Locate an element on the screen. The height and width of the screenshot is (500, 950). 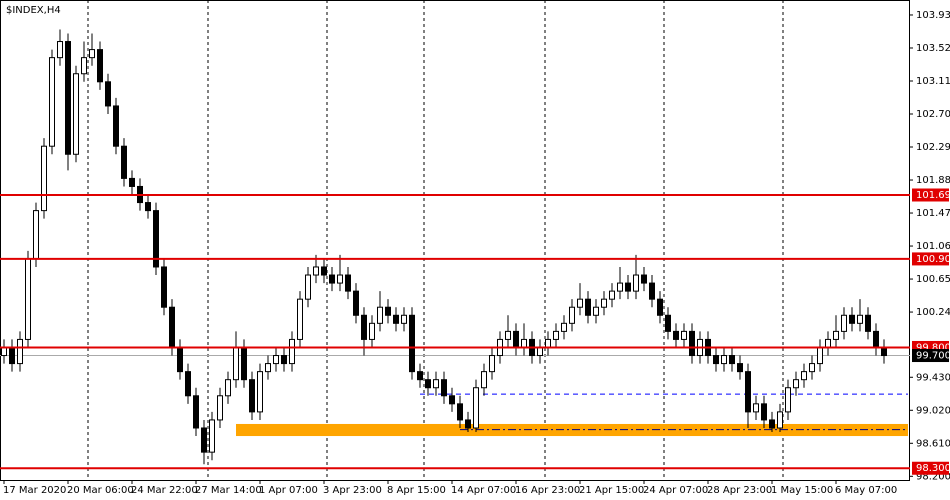
x-tick-label: 14 Apr 07:00 is located at coordinates (483, 490).